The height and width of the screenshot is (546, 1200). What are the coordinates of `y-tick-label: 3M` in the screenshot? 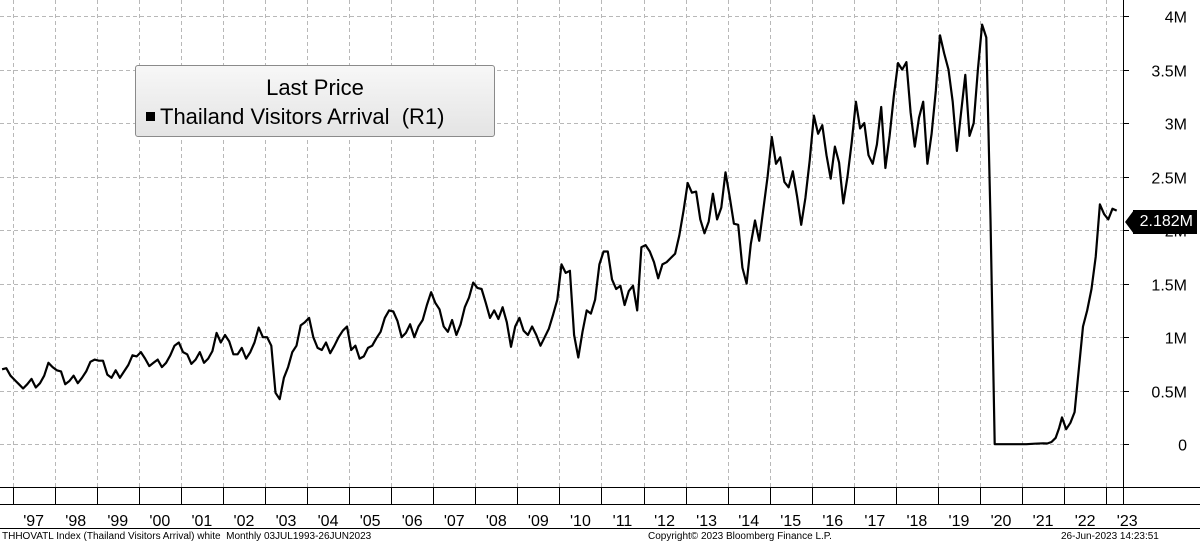 It's located at (1176, 125).